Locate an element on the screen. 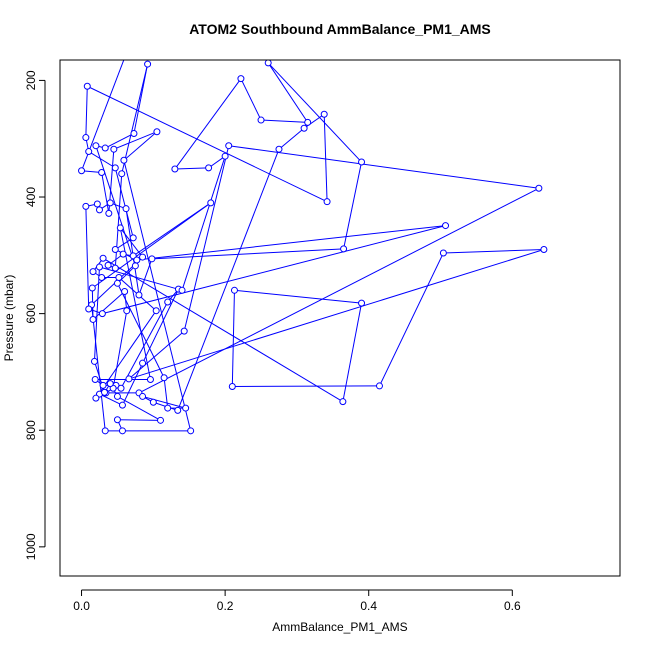  x-tick-label: 0.4 is located at coordinates (368, 606).